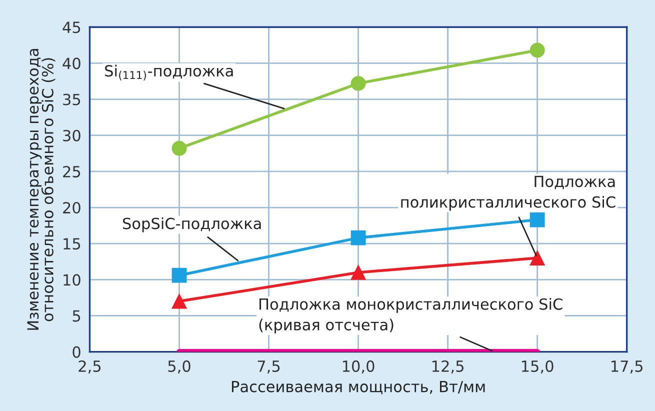 The width and height of the screenshot is (655, 411). What do you see at coordinates (71, 28) in the screenshot?
I see `y-tick-label: 45` at bounding box center [71, 28].